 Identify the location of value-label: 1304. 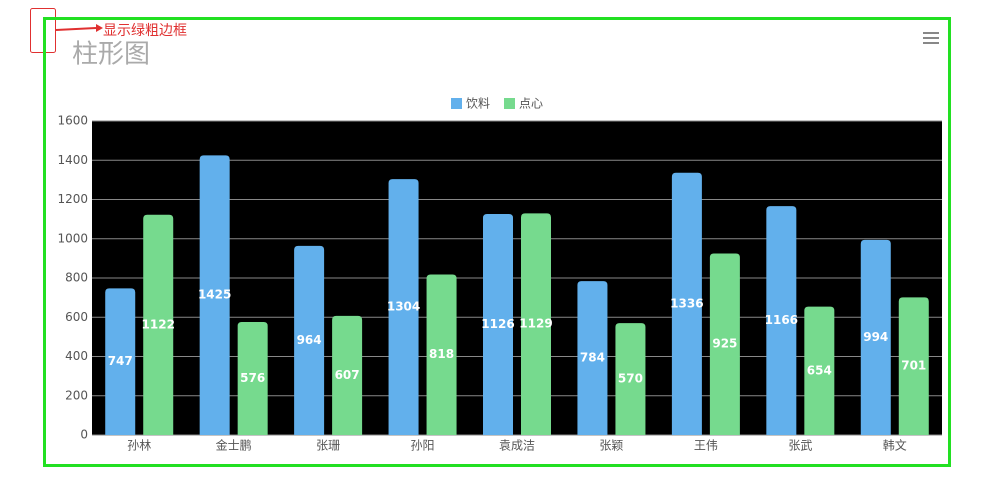
(403, 307).